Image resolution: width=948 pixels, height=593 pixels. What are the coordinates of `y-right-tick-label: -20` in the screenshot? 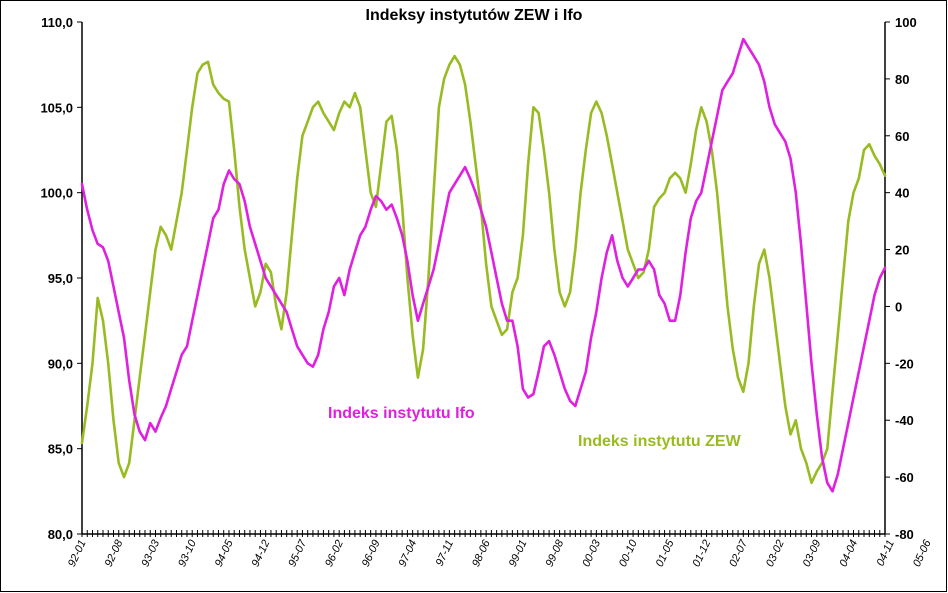 It's located at (904, 363).